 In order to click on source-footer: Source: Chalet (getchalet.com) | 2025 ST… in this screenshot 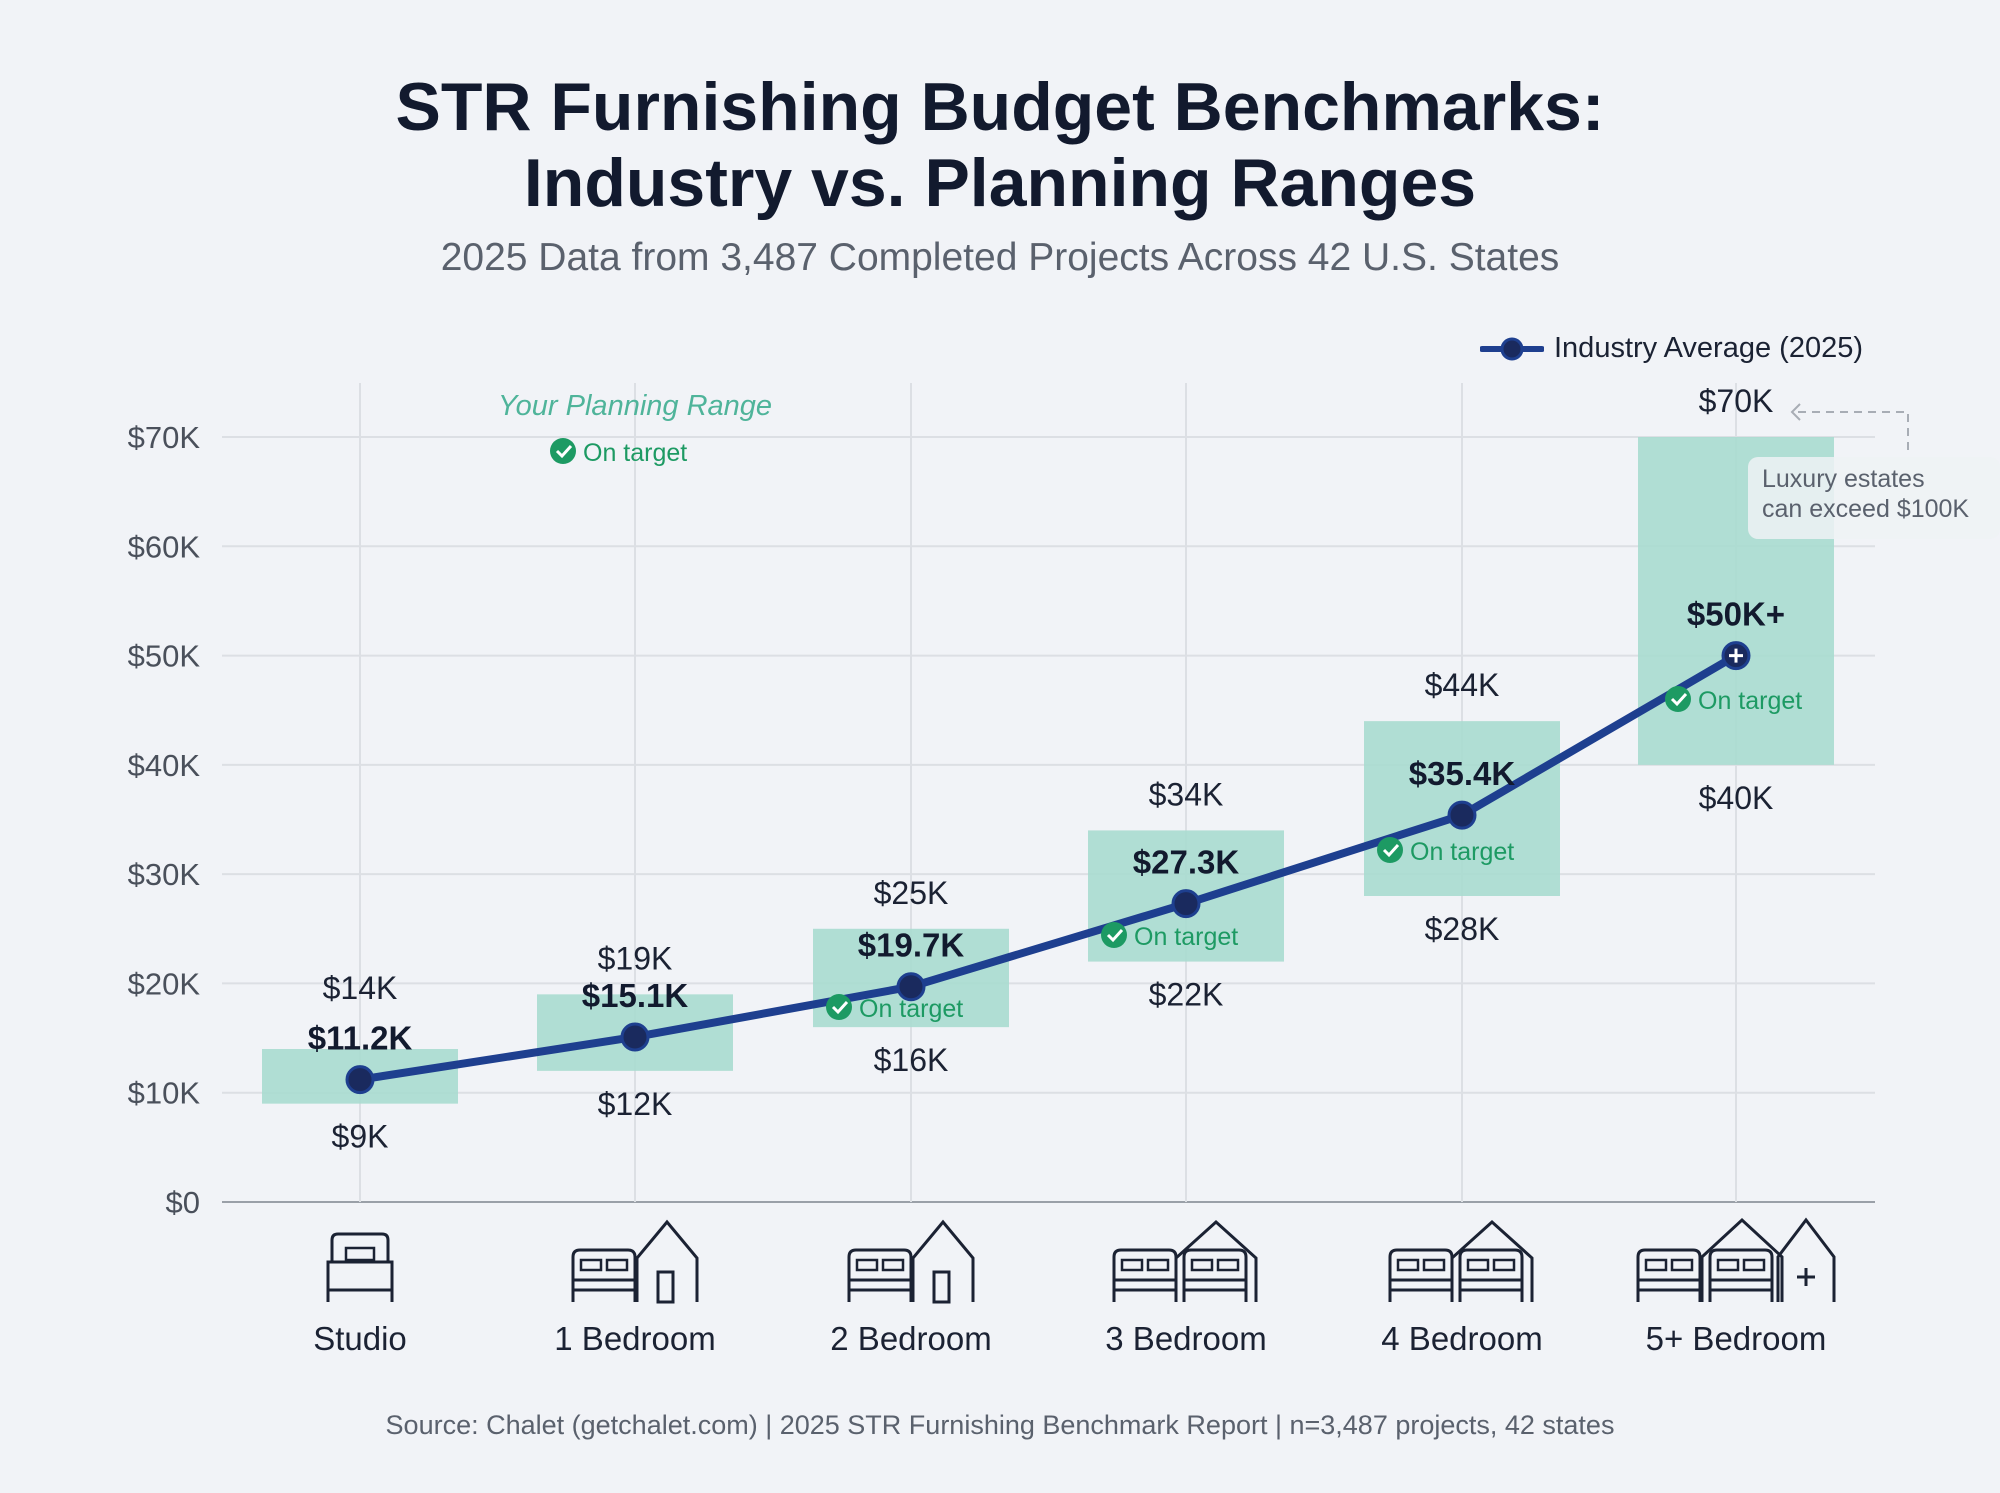, I will do `click(1000, 1425)`.